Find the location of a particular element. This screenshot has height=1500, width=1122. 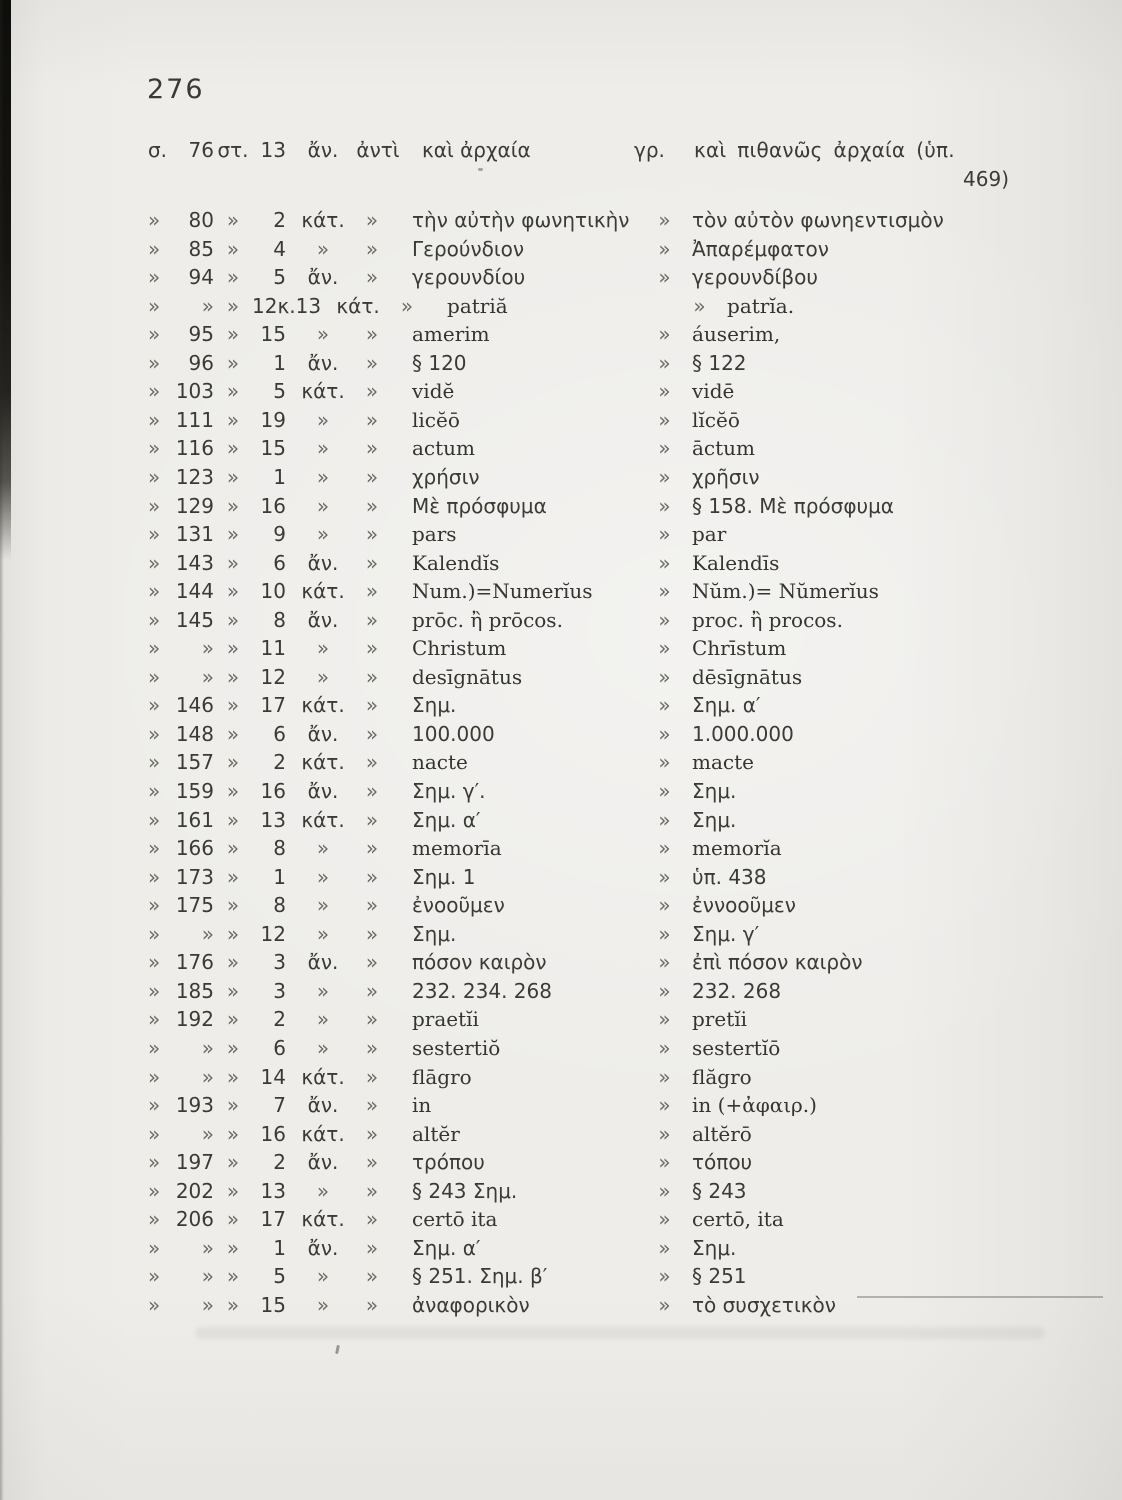

cell-correction: γερουνδίβου is located at coordinates (755, 277).